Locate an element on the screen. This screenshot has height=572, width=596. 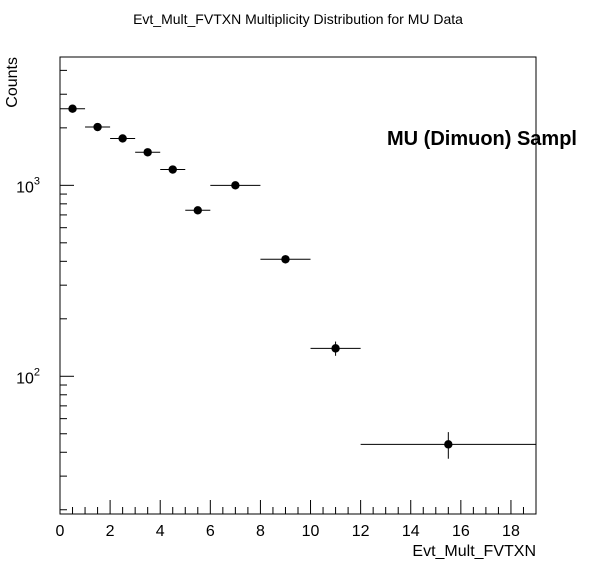
sample-annotation: MU (Dimuon) Sampl is located at coordinates (482, 139).